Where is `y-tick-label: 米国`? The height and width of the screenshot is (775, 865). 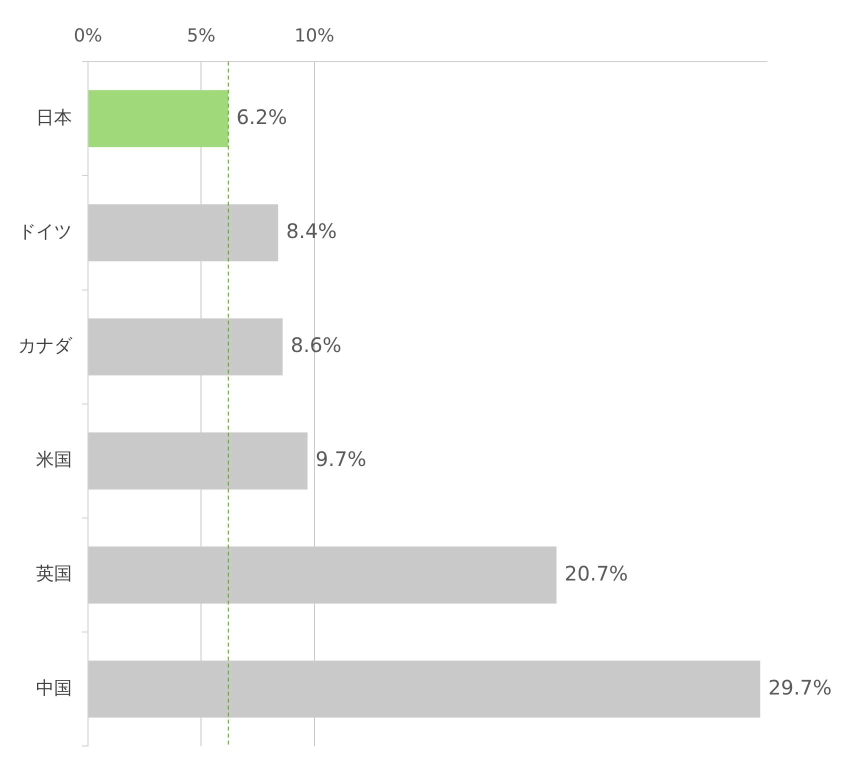 y-tick-label: 米国 is located at coordinates (54, 460).